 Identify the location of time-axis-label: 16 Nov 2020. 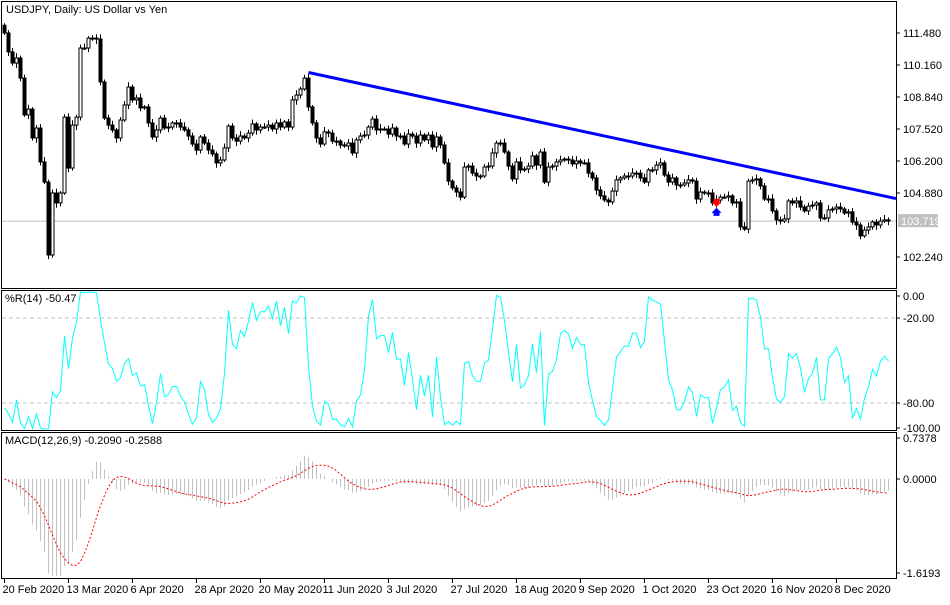
(802, 590).